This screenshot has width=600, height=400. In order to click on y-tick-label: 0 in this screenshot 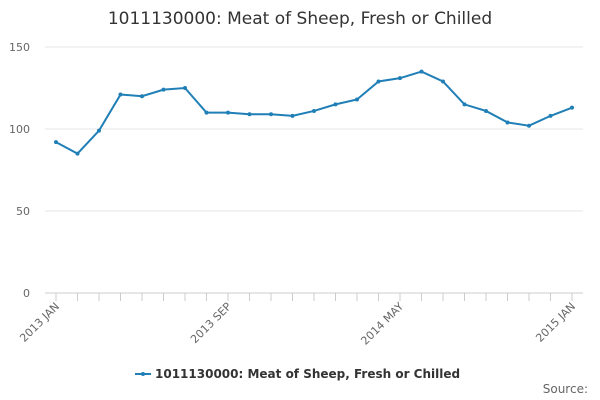, I will do `click(26, 293)`.